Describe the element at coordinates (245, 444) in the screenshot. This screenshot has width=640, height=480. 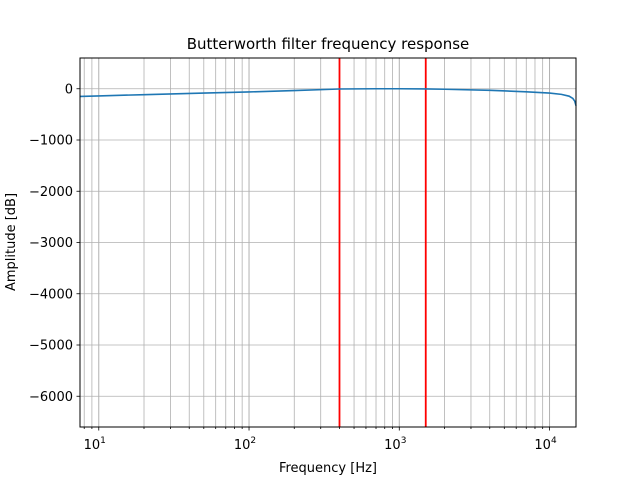
I see `x-tick-label: 10²` at that location.